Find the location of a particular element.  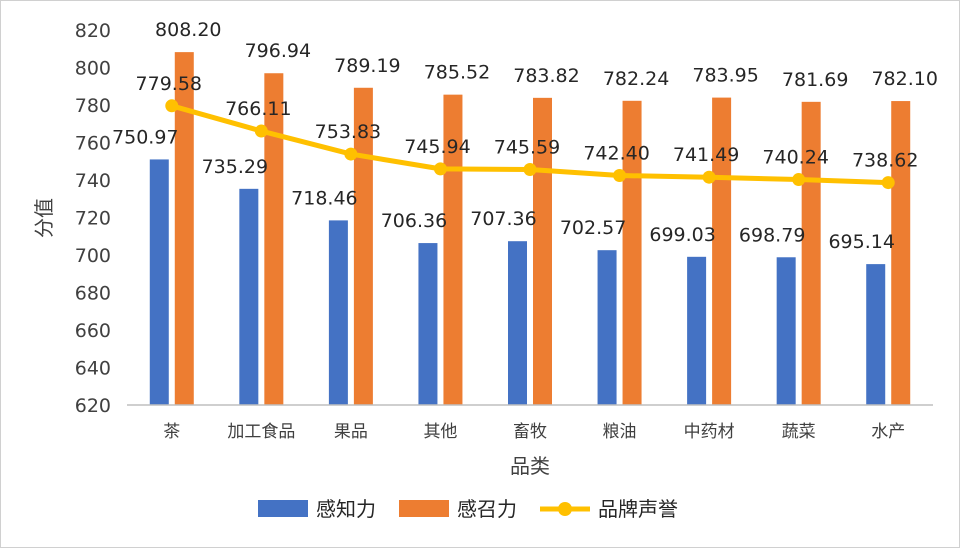

bar-data-label: 750.97 is located at coordinates (145, 137).